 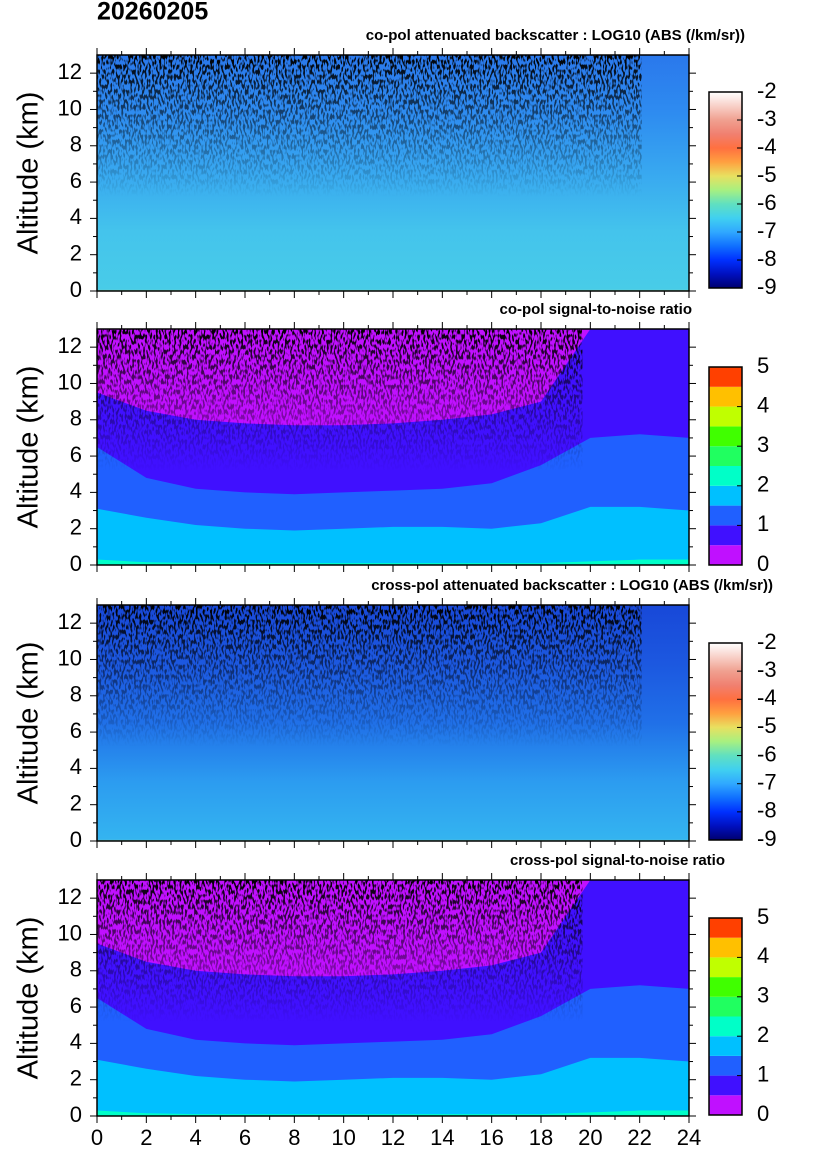 What do you see at coordinates (196, 1137) in the screenshot?
I see `x-tick-label: 4` at bounding box center [196, 1137].